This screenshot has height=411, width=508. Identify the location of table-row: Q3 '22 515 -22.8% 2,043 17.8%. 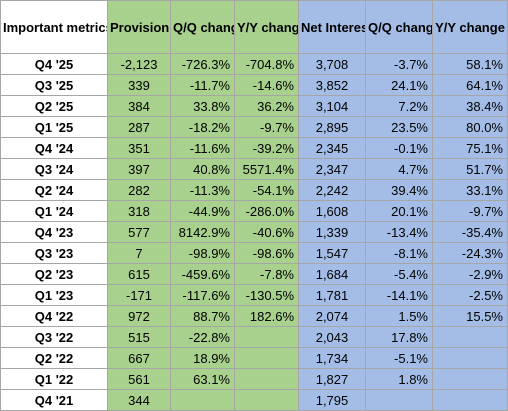
(254, 337).